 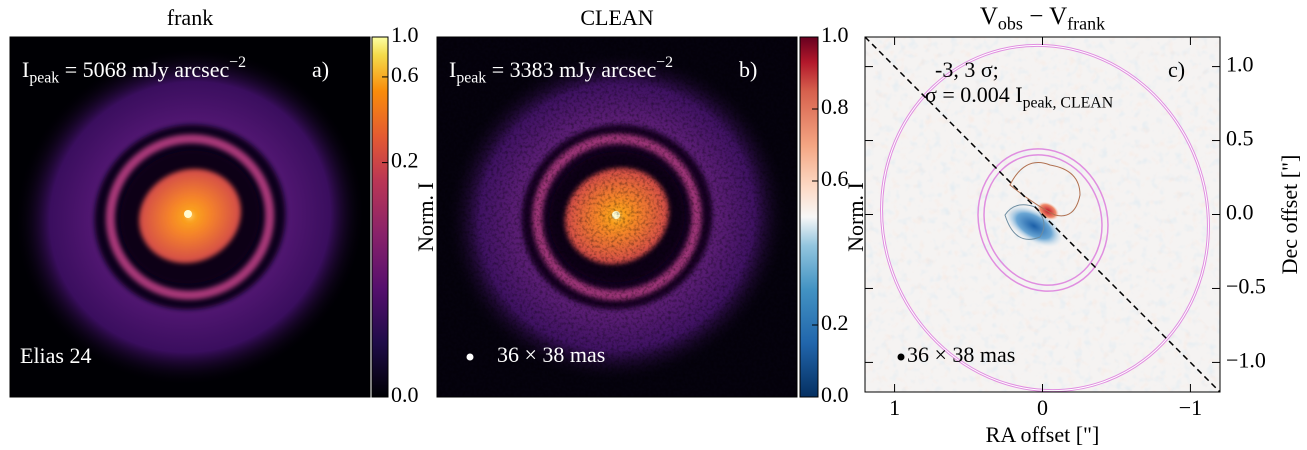 I want to click on panel-title: frank, so click(x=190, y=17).